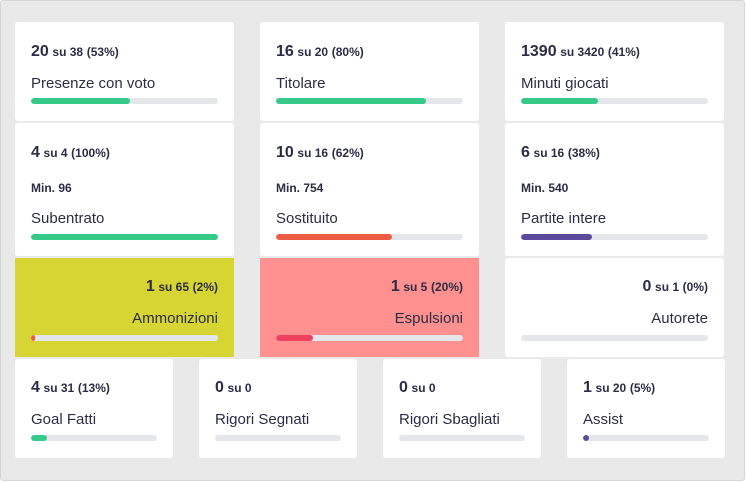 The image size is (747, 483). What do you see at coordinates (679, 318) in the screenshot?
I see `stat-label: Autorete` at bounding box center [679, 318].